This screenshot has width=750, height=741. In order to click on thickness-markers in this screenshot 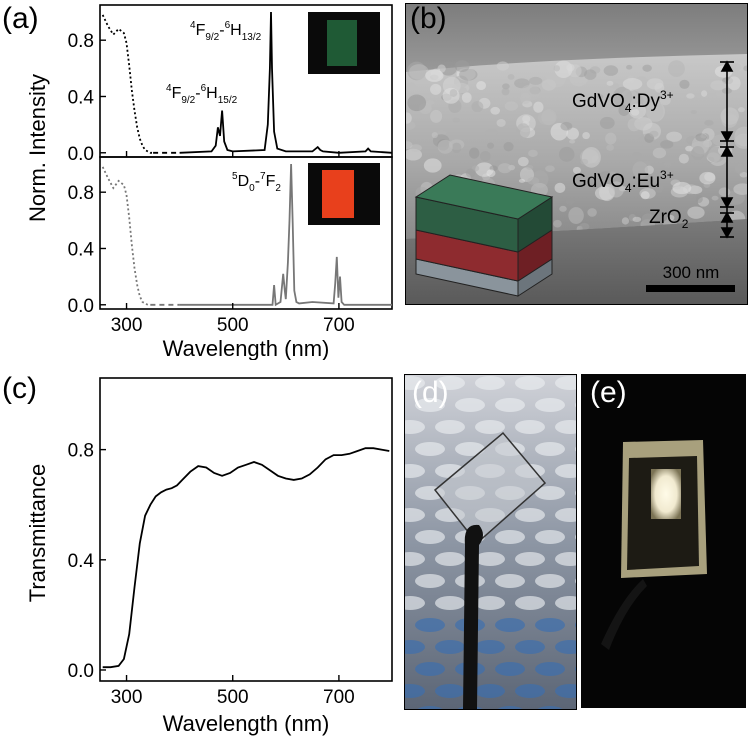, I will do `click(727, 149)`.